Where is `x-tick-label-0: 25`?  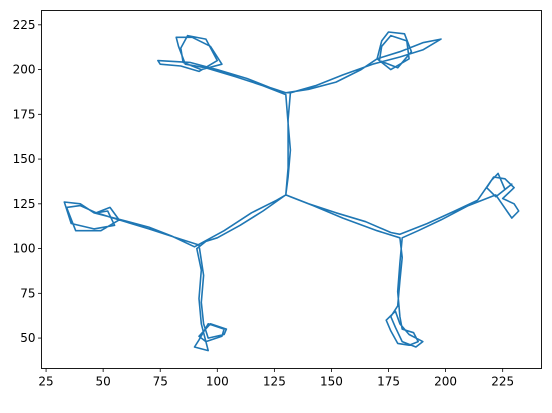 x-tick-label-0: 25 is located at coordinates (45, 382).